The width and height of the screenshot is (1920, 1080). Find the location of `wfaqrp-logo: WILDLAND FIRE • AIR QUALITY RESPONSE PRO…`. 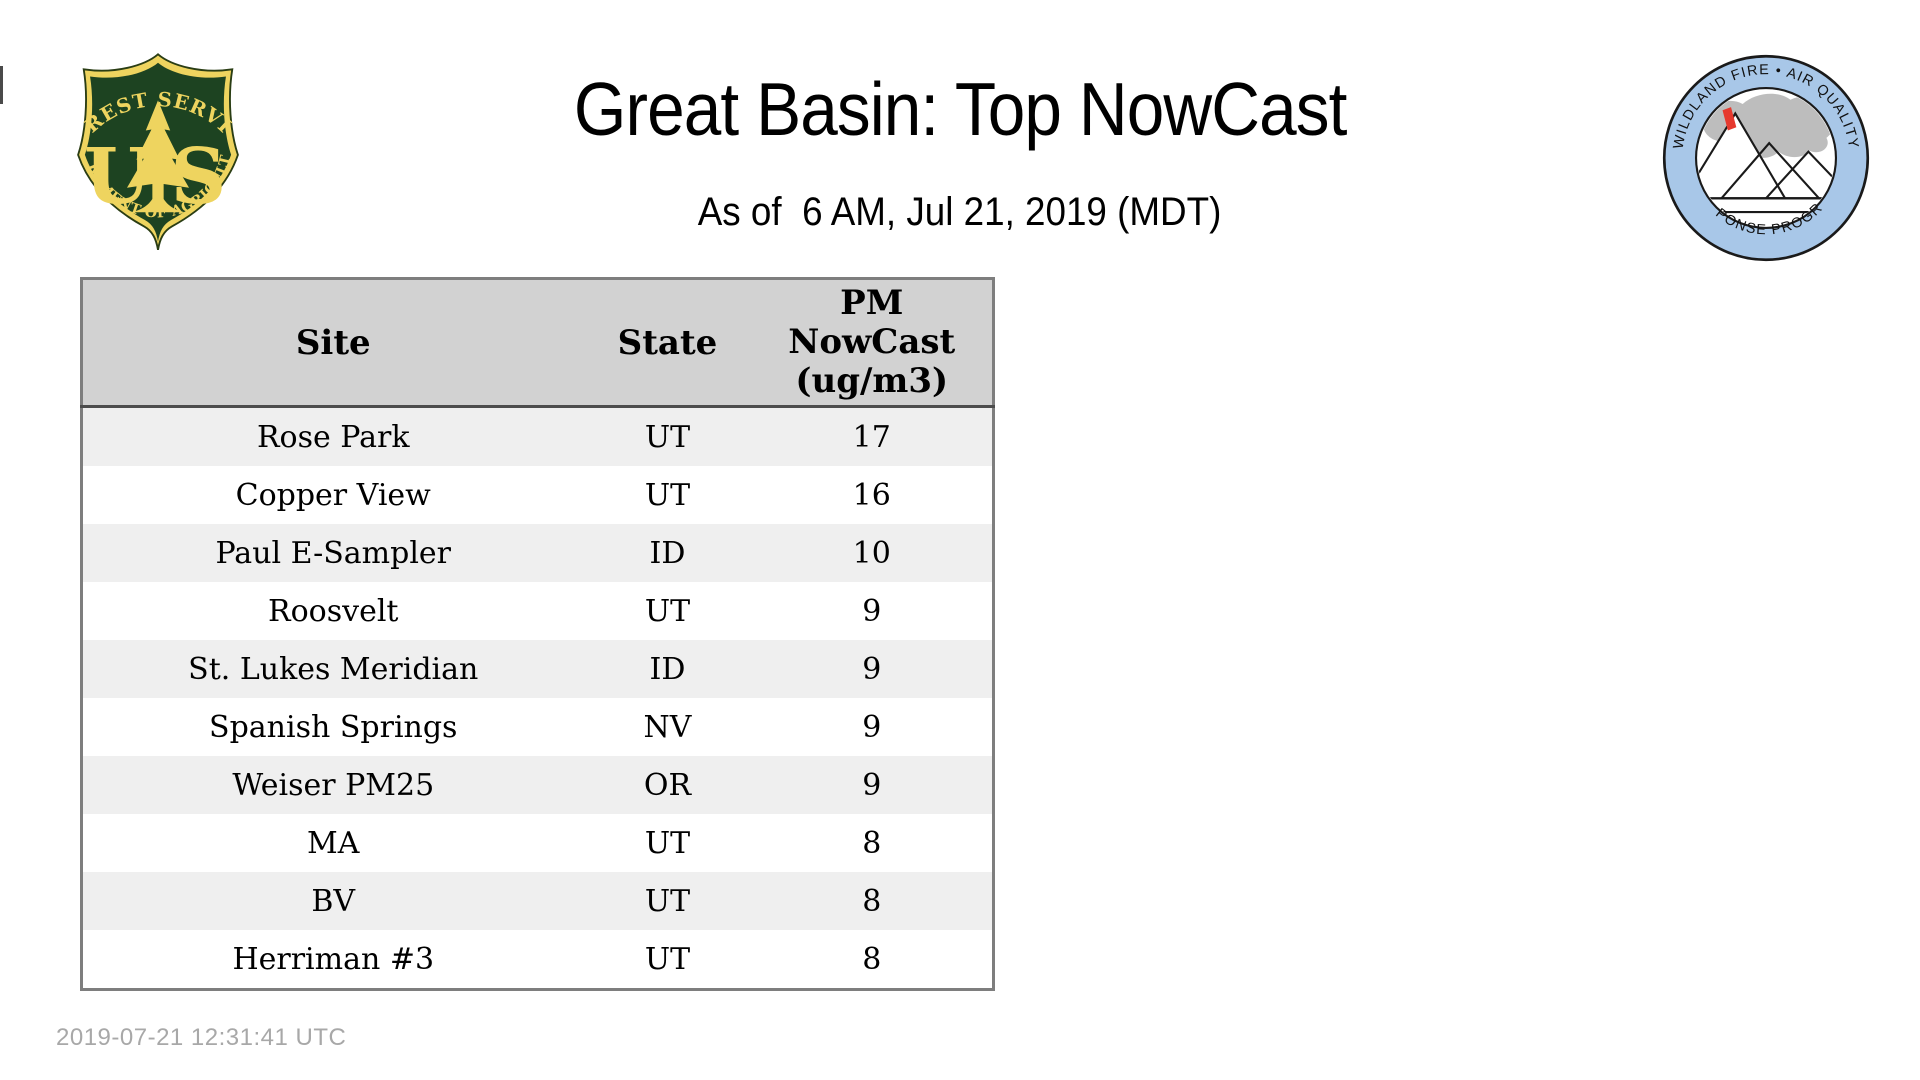

wfaqrp-logo: WILDLAND FIRE • AIR QUALITY RESPONSE PRO… is located at coordinates (1765, 157).